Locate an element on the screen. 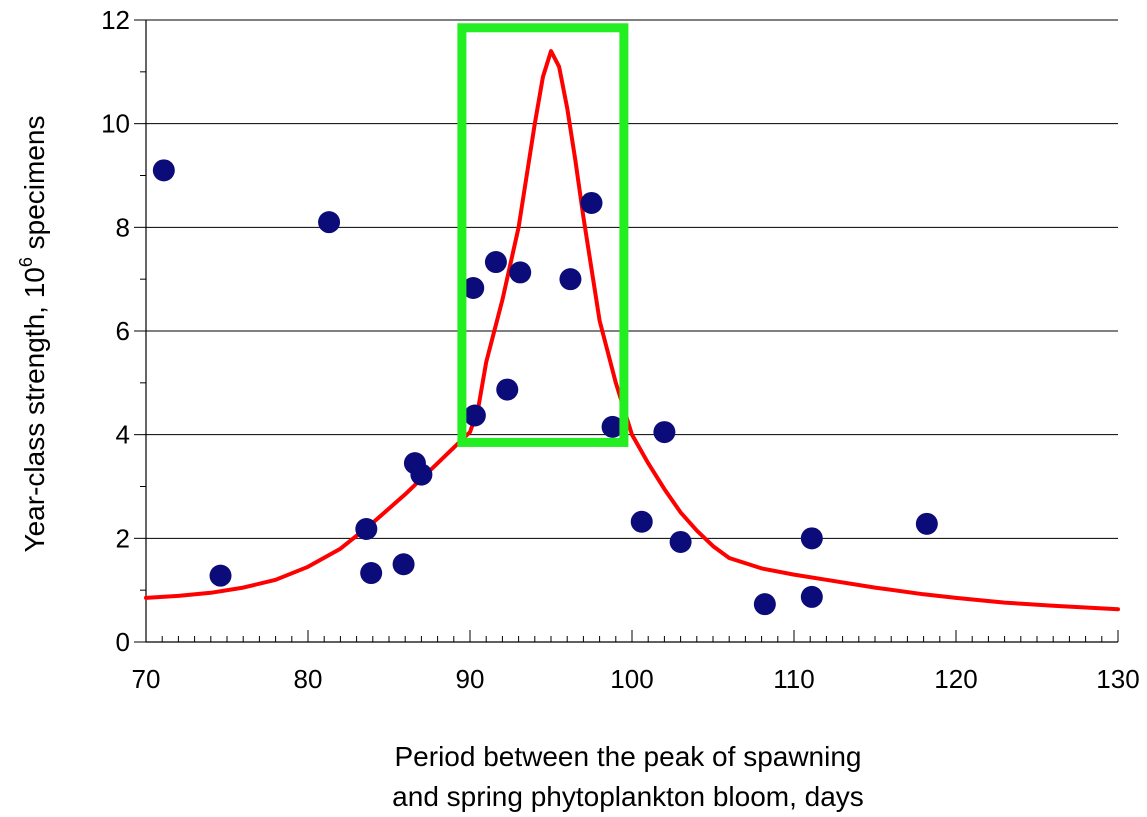 This screenshot has height=817, width=1147. y-axis-title-superscript: 6 is located at coordinates (26, 262).